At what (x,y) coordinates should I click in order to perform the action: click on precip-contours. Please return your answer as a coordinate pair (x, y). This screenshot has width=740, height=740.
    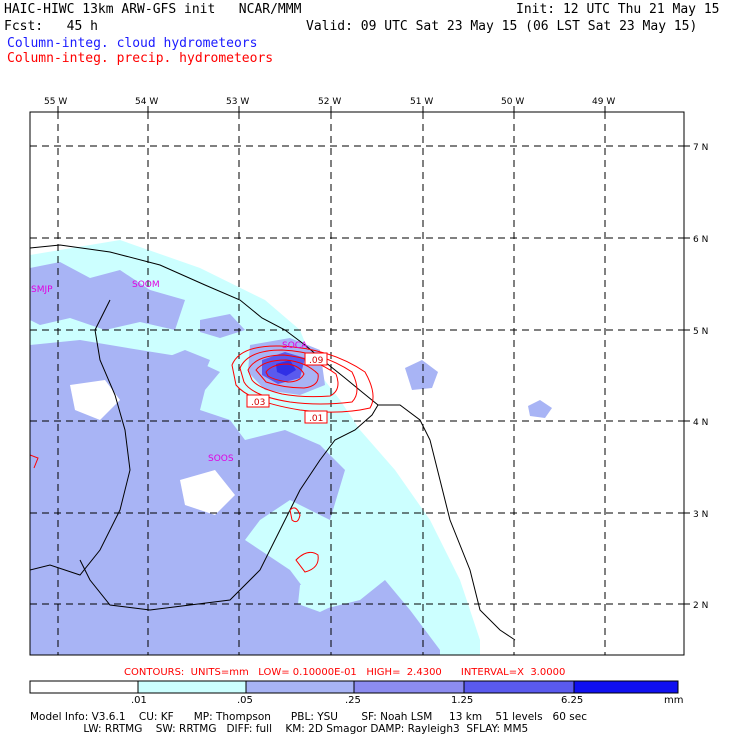
    Looking at the image, I should click on (202, 459).